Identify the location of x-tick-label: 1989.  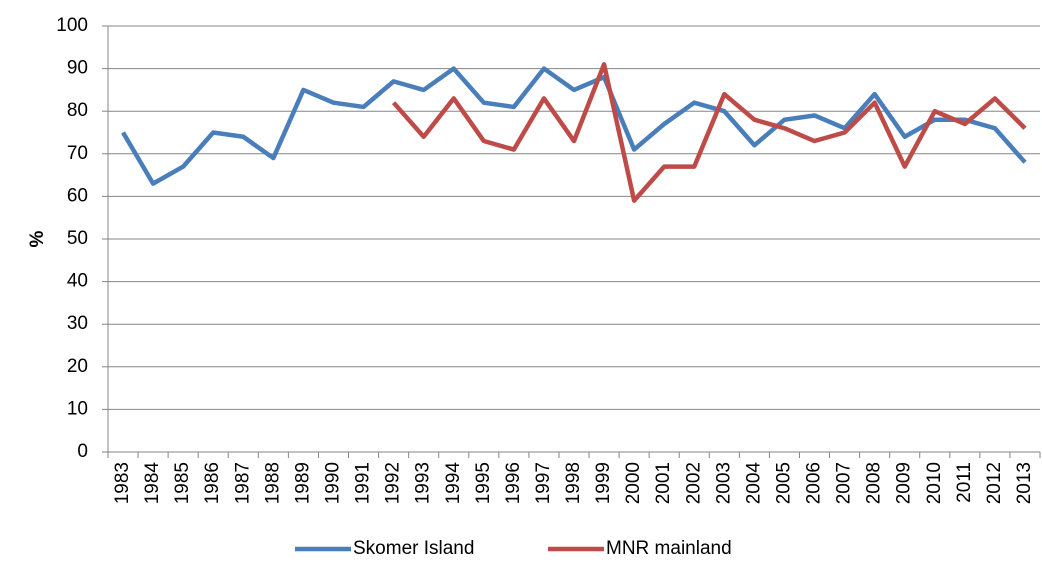
(302, 483).